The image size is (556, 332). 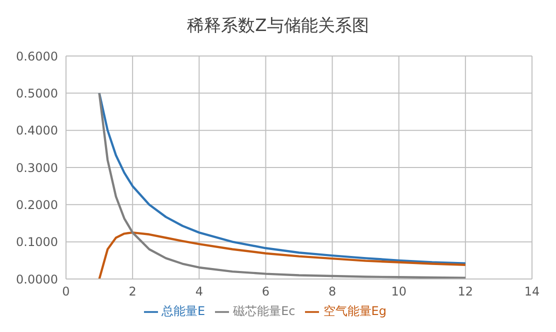 I want to click on x-tick-label: 12, so click(x=466, y=291).